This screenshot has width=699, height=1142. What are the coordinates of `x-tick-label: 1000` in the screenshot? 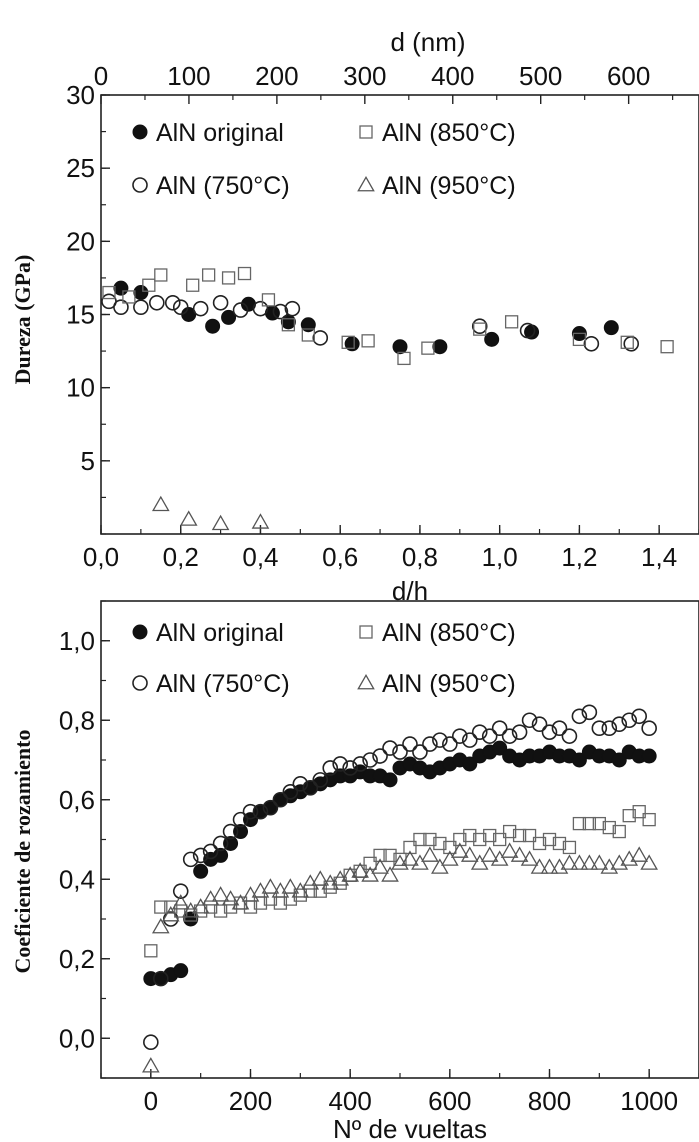 It's located at (649, 1101).